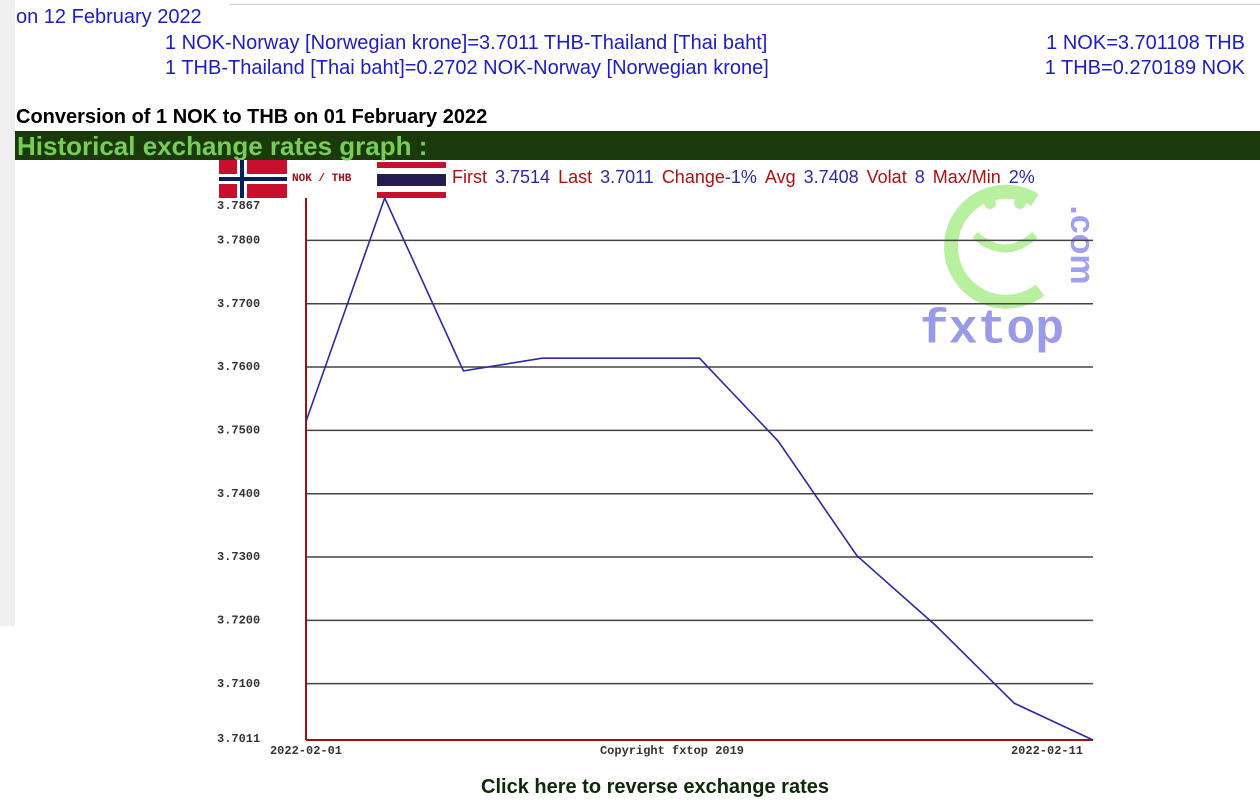 Image resolution: width=1260 pixels, height=812 pixels. Describe the element at coordinates (745, 2) in the screenshot. I see `frame-edge` at that location.